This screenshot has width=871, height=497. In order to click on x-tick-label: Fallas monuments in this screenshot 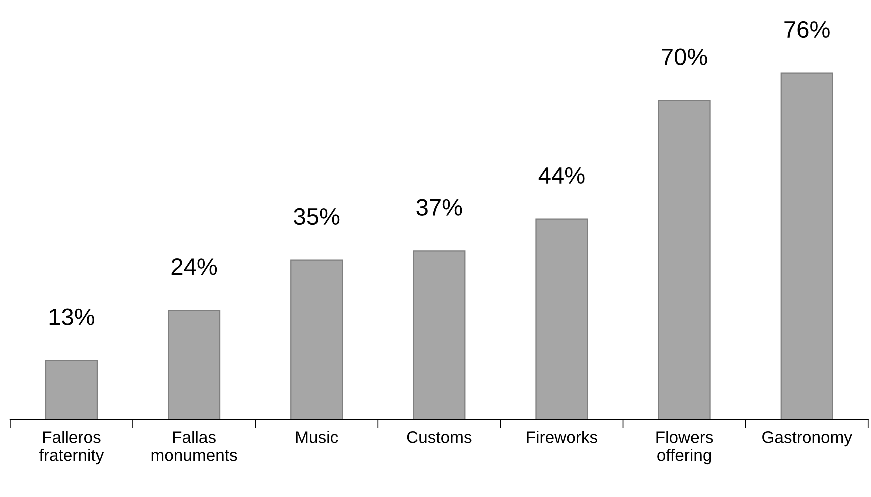, I will do `click(195, 446)`.